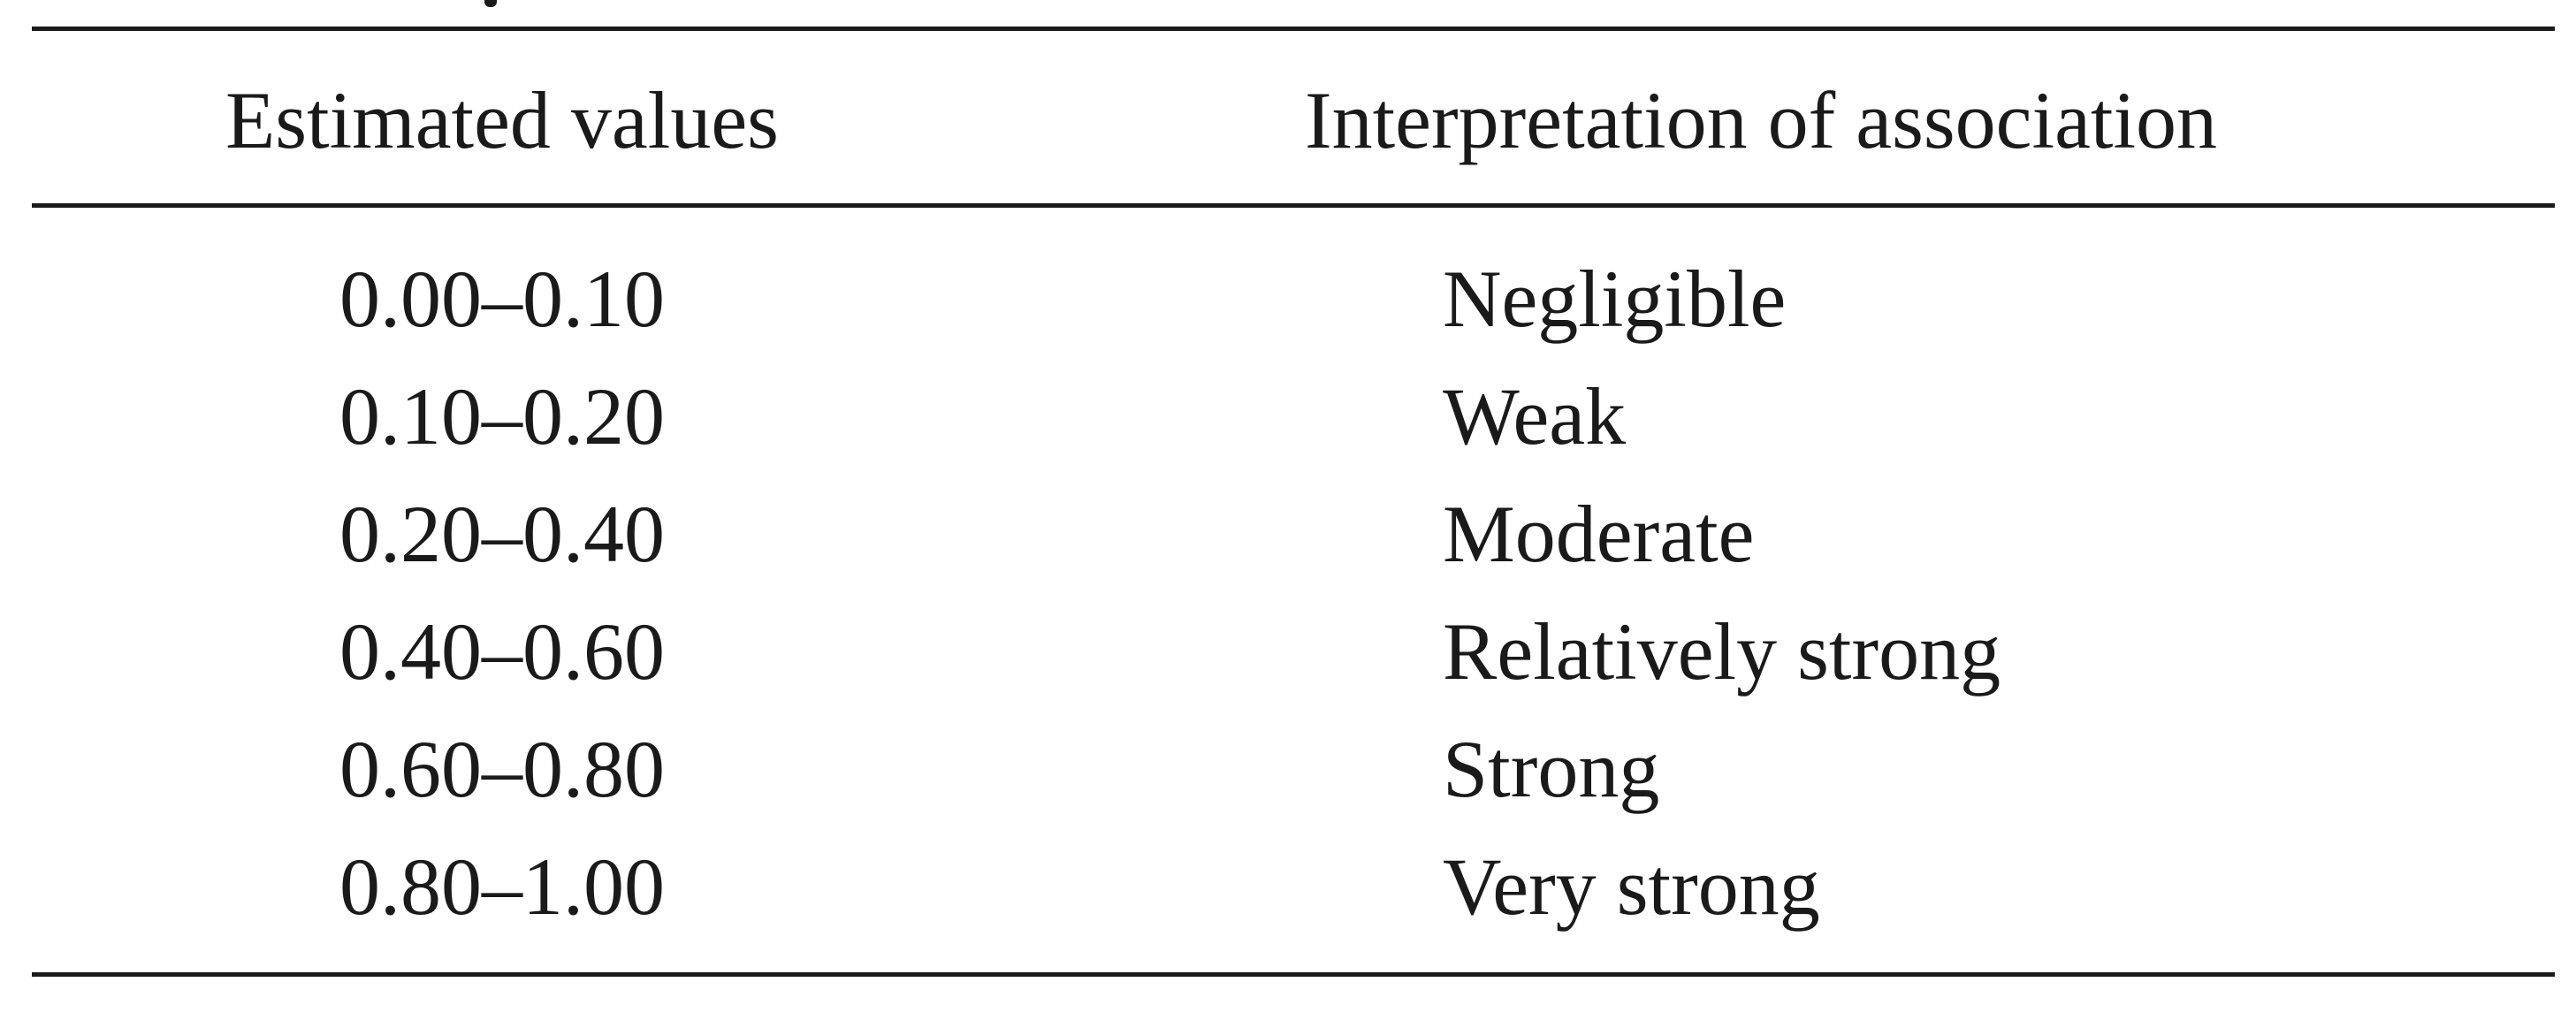 Image resolution: width=2576 pixels, height=1020 pixels. What do you see at coordinates (1615, 299) in the screenshot?
I see `row-0-interpretation: Negligible` at bounding box center [1615, 299].